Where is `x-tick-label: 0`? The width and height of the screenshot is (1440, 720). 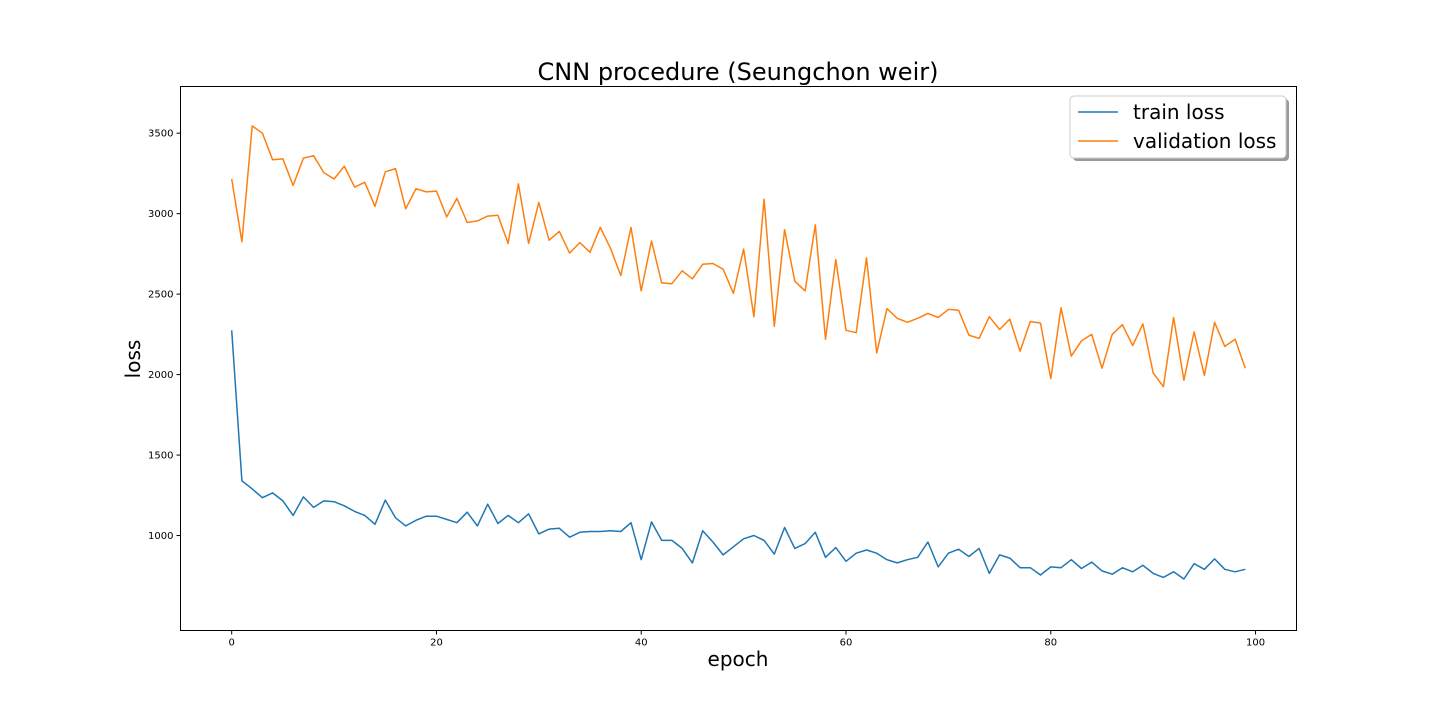 x-tick-label: 0 is located at coordinates (232, 643).